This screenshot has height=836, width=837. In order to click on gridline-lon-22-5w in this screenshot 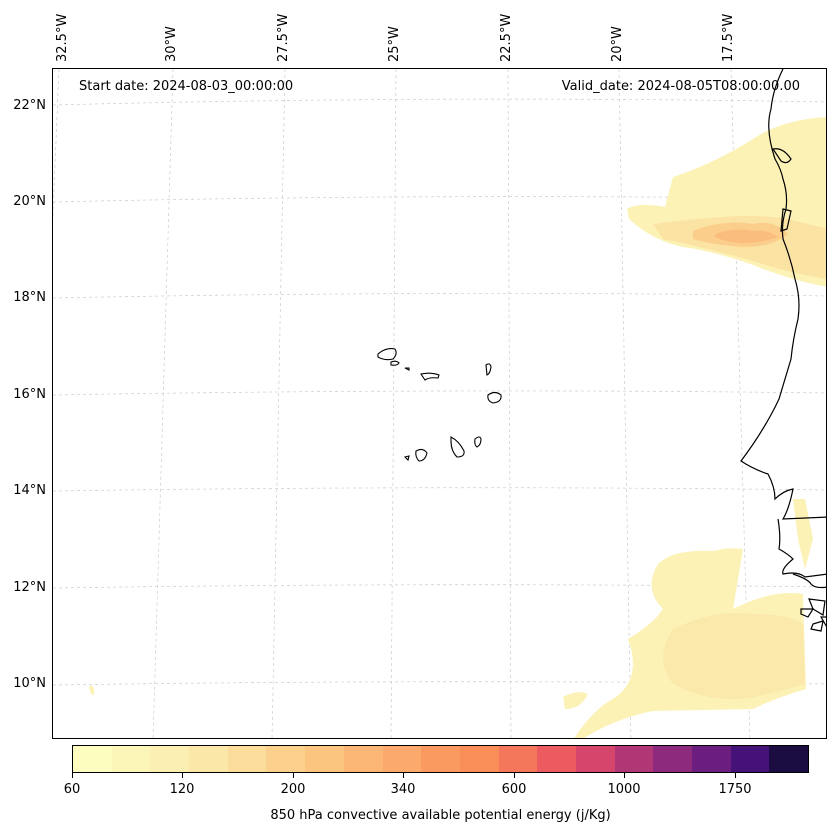, I will do `click(509, 403)`.